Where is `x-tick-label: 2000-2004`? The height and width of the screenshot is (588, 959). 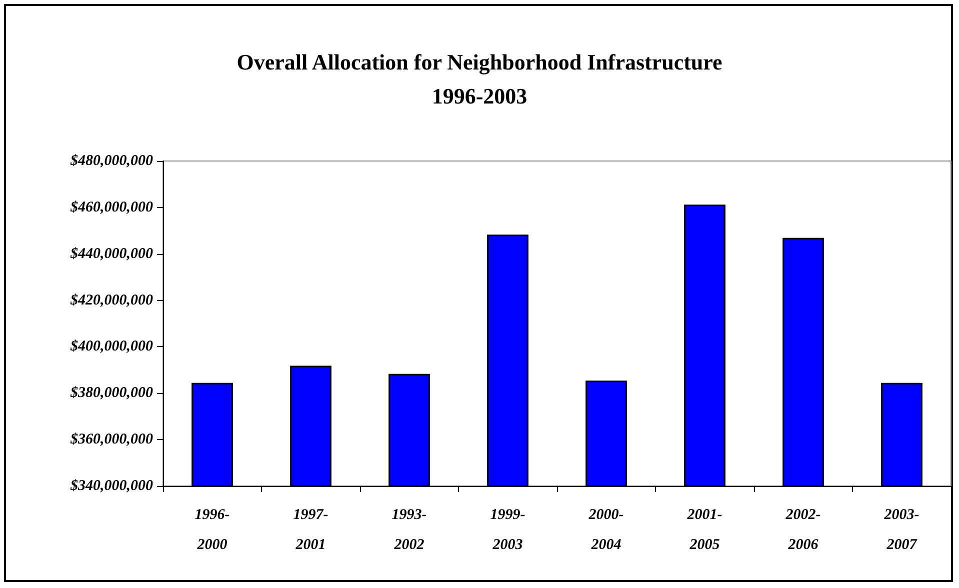
x-tick-label: 2000-2004 is located at coordinates (606, 530).